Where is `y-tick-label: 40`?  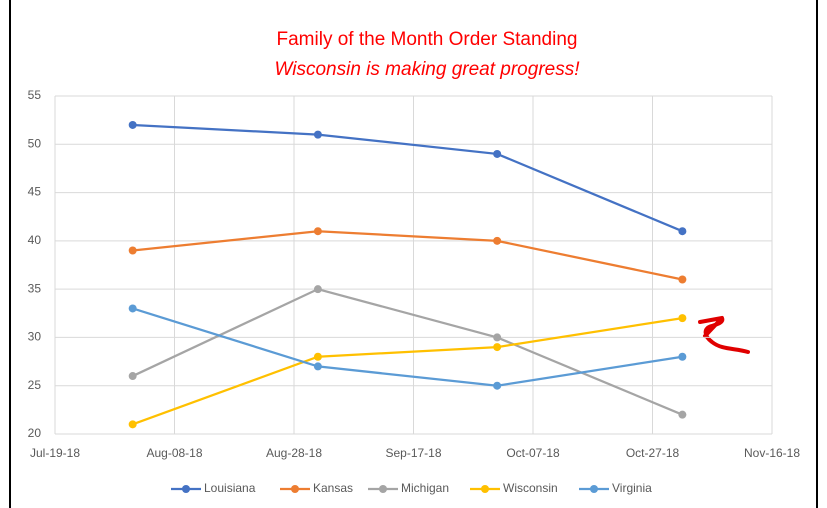
y-tick-label: 40 is located at coordinates (35, 240).